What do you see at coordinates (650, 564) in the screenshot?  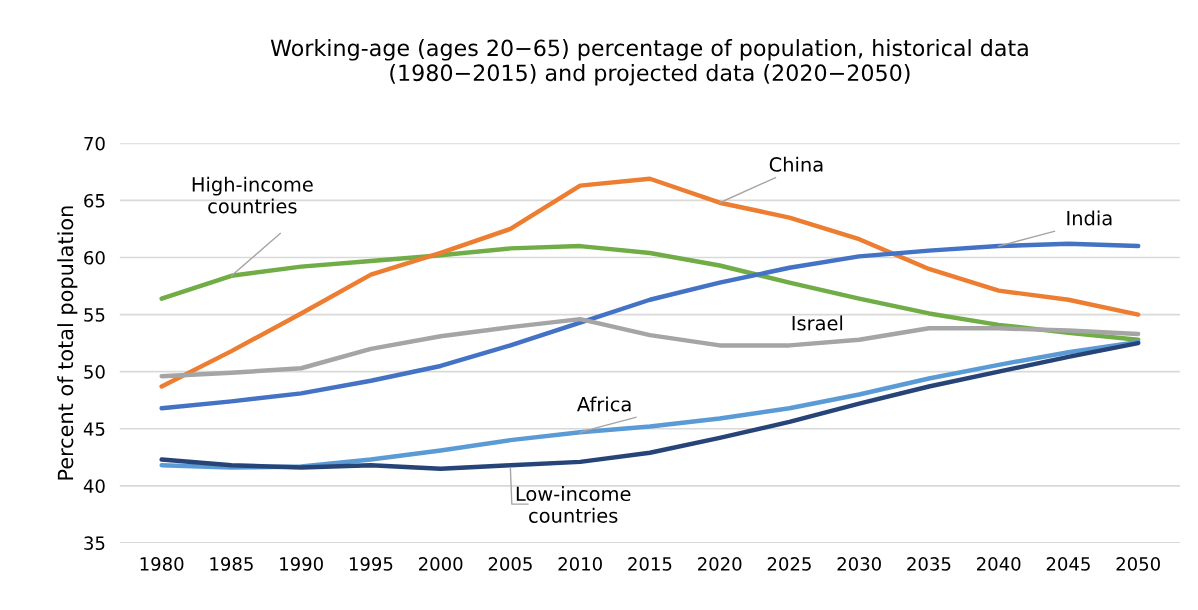 I see `x-tick-label: 2015` at bounding box center [650, 564].